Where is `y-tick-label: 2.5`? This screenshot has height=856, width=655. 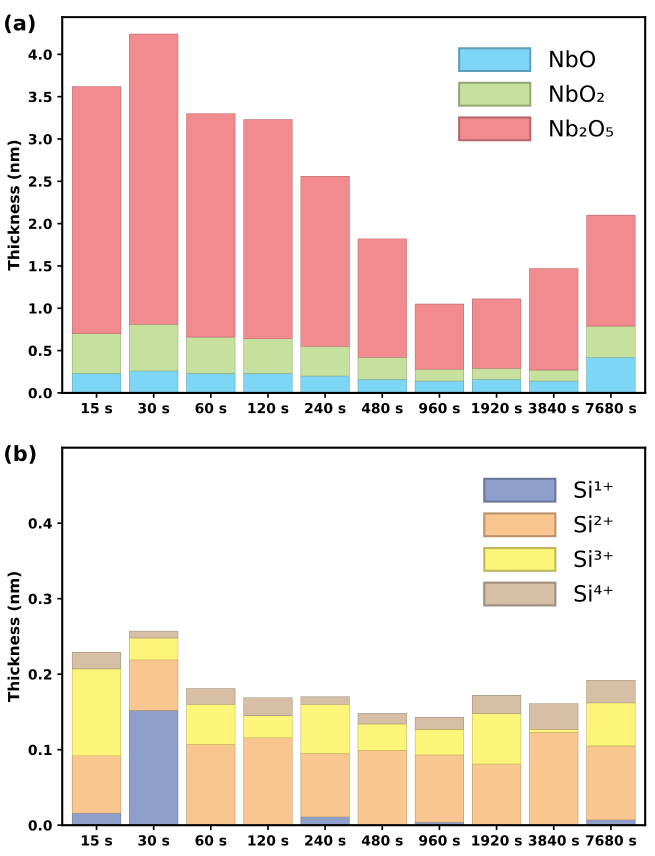
y-tick-label: 2.5 is located at coordinates (40, 181).